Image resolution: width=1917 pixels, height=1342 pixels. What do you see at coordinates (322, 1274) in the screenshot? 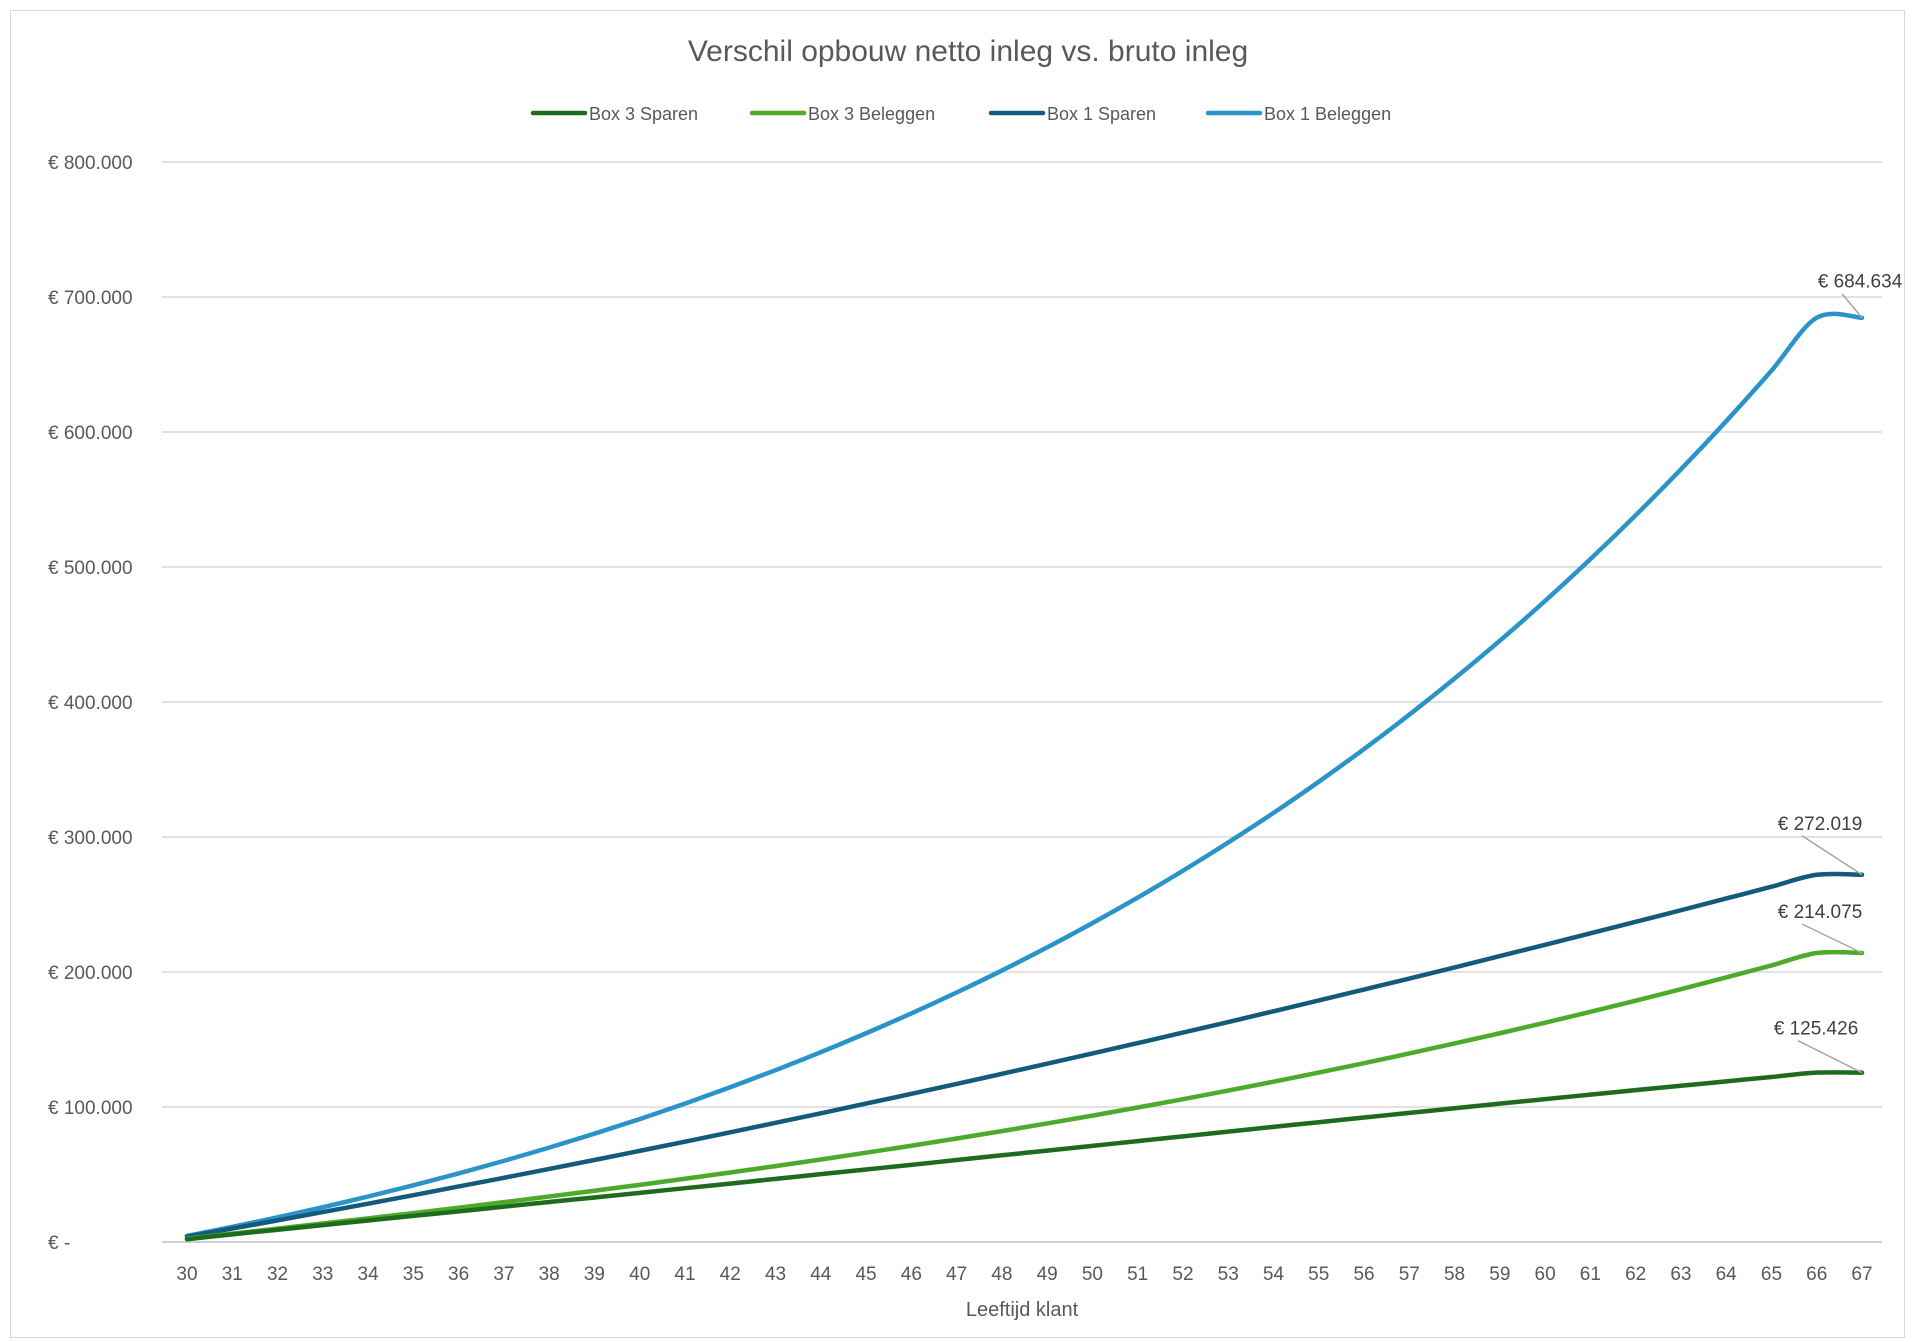
I see `x-tick-label: 33` at bounding box center [322, 1274].